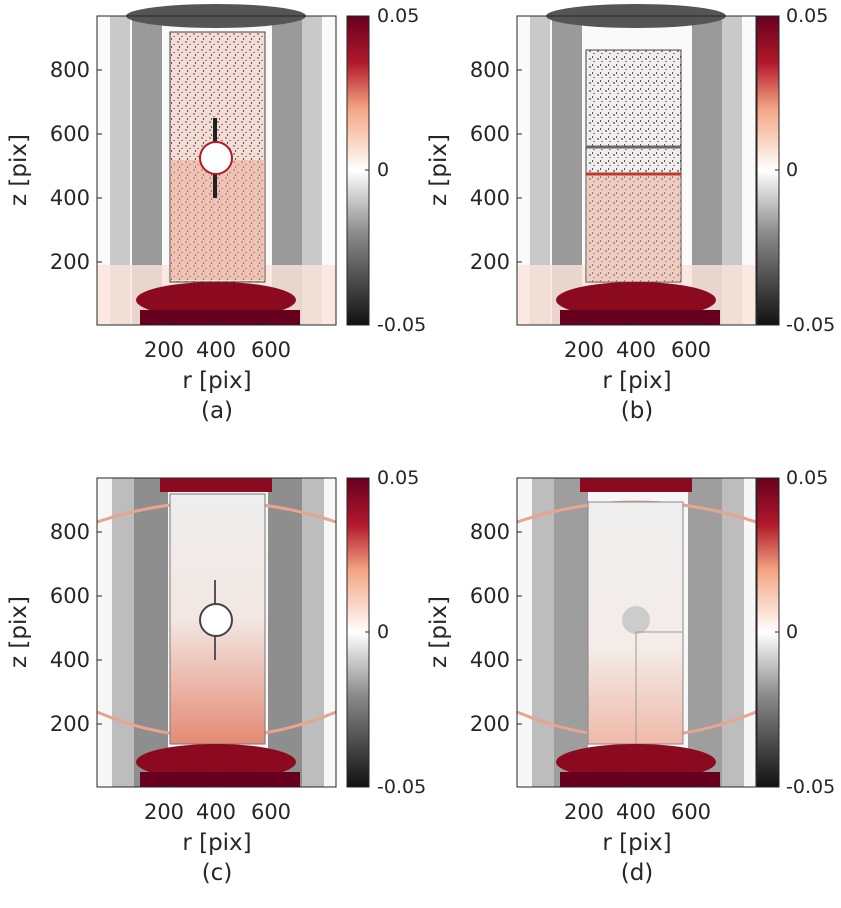  What do you see at coordinates (217, 411) in the screenshot?
I see `panel-caption: (a)` at bounding box center [217, 411].